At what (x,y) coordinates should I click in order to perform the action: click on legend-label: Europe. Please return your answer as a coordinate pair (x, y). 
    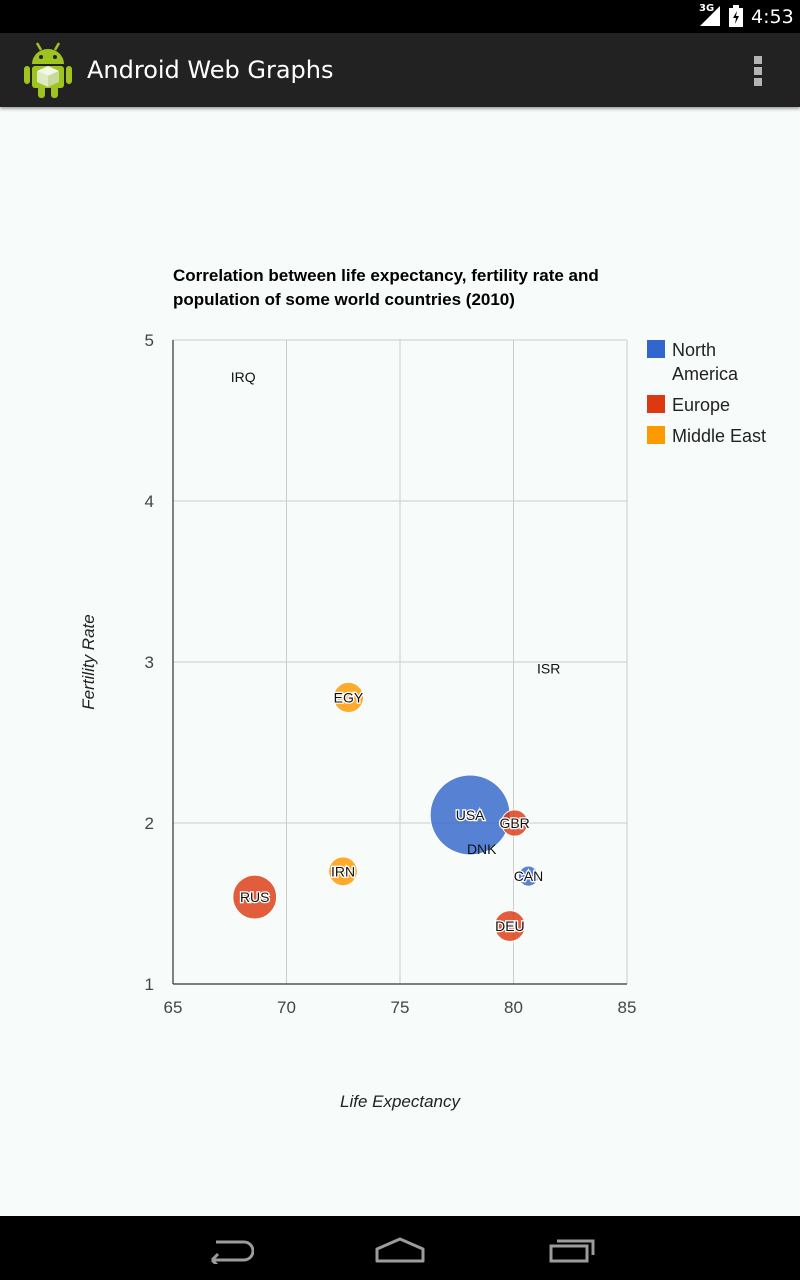
    Looking at the image, I should click on (701, 405).